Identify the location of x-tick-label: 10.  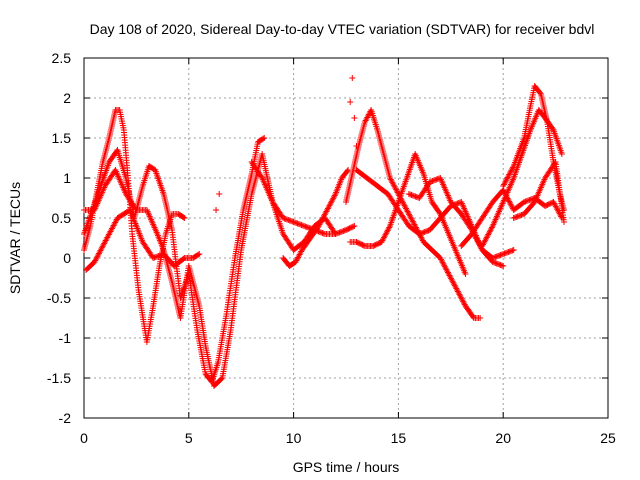
(294, 438).